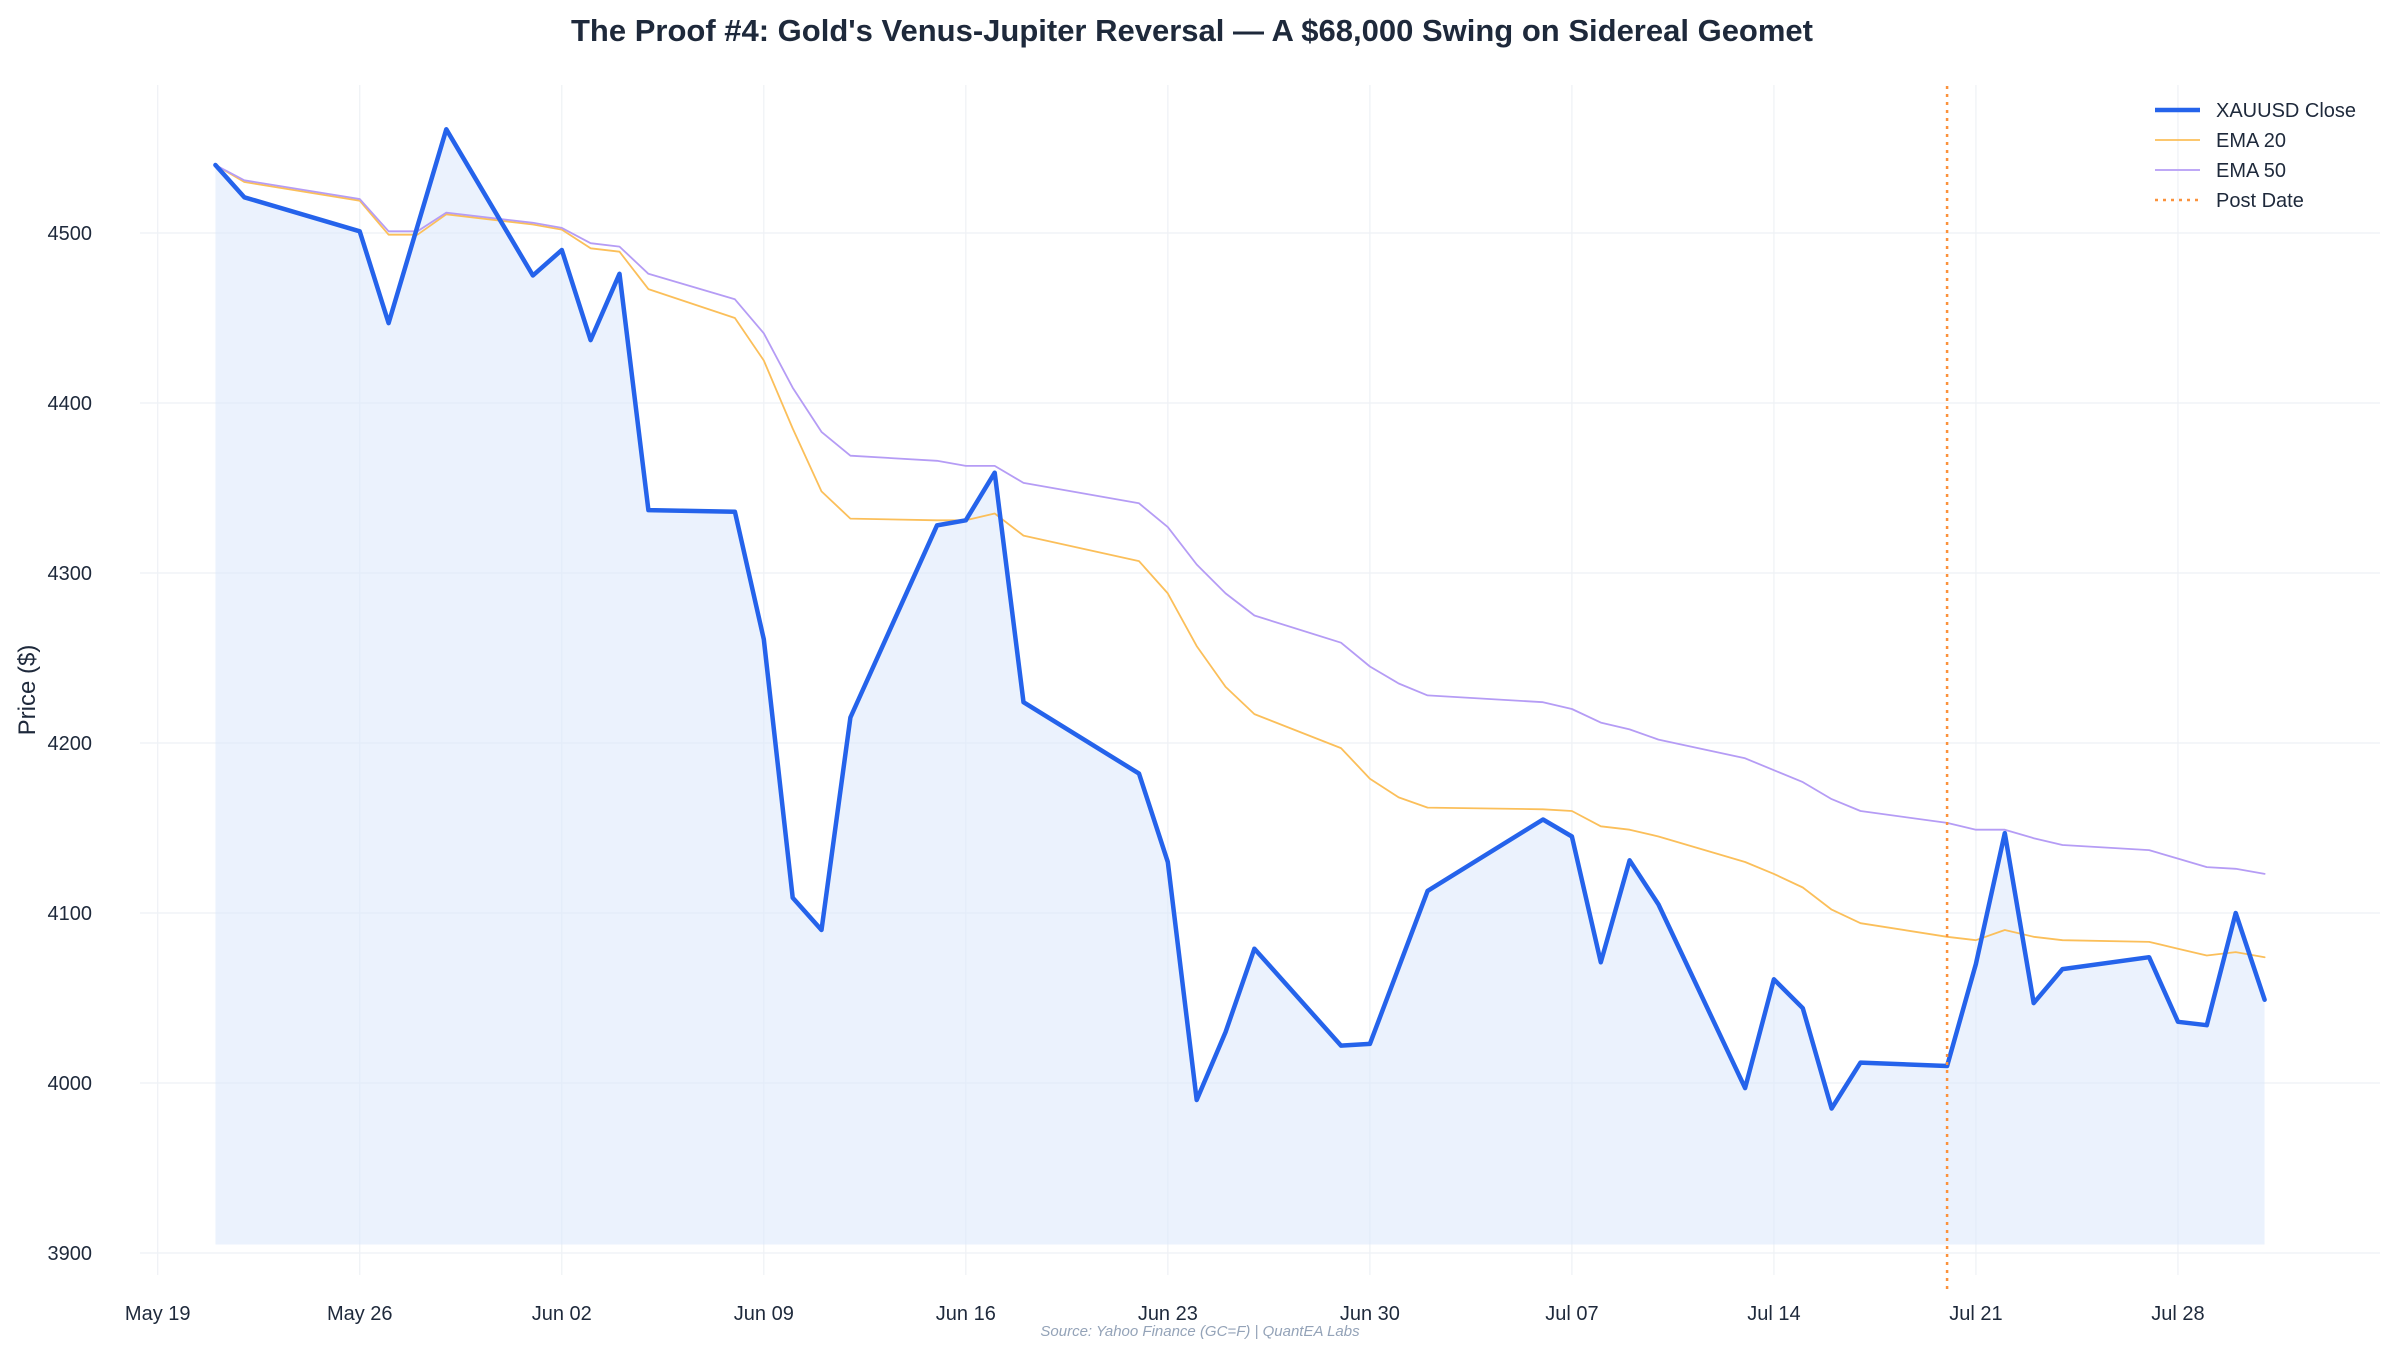 The height and width of the screenshot is (1346, 2384). Describe the element at coordinates (360, 1314) in the screenshot. I see `x-tick-label: May 26` at that location.